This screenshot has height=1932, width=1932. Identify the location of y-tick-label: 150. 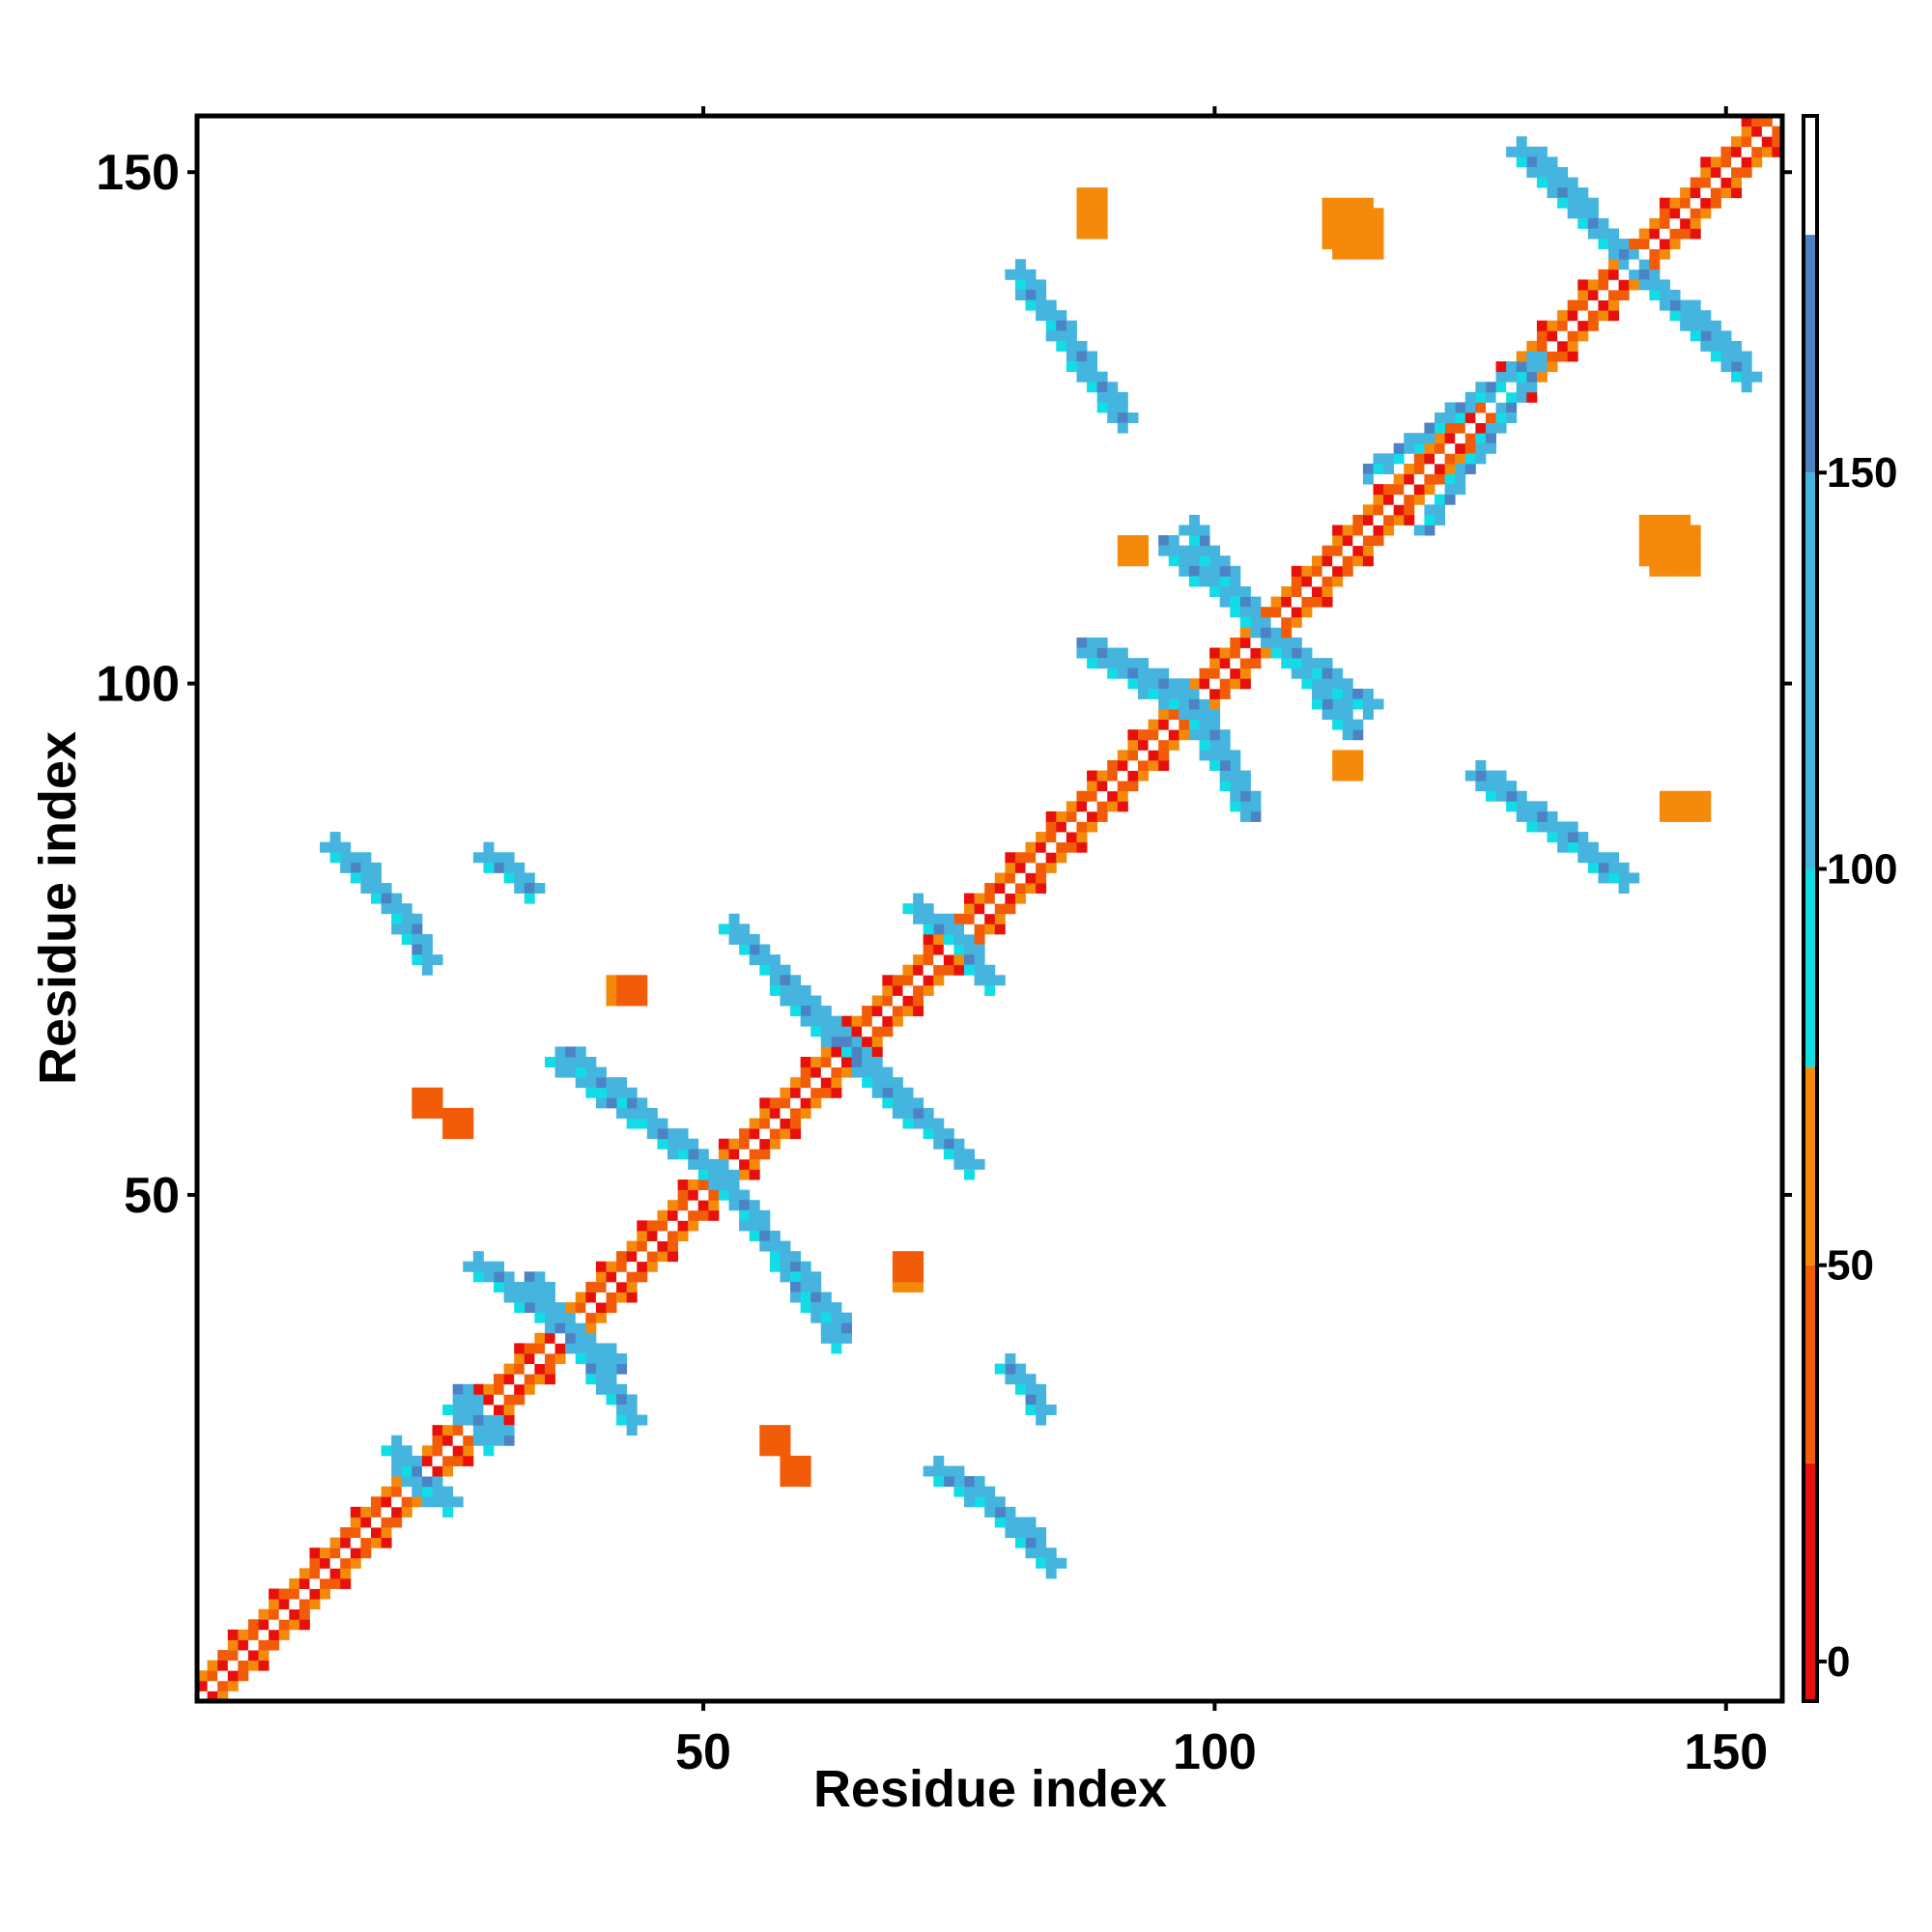
(138, 173).